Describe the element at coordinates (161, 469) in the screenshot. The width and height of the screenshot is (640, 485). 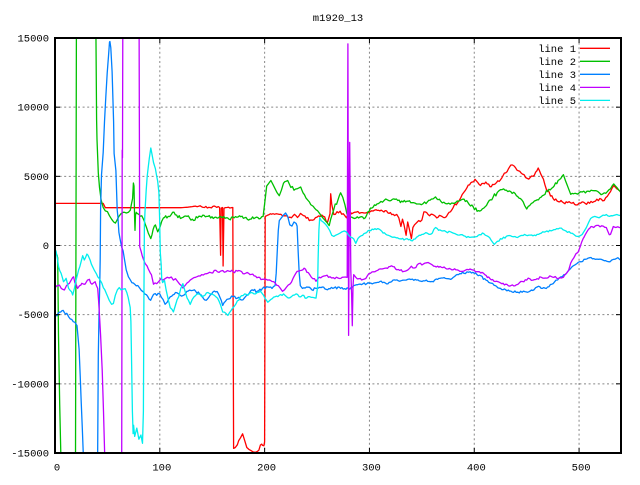
I see `svg-text: 100` at that location.